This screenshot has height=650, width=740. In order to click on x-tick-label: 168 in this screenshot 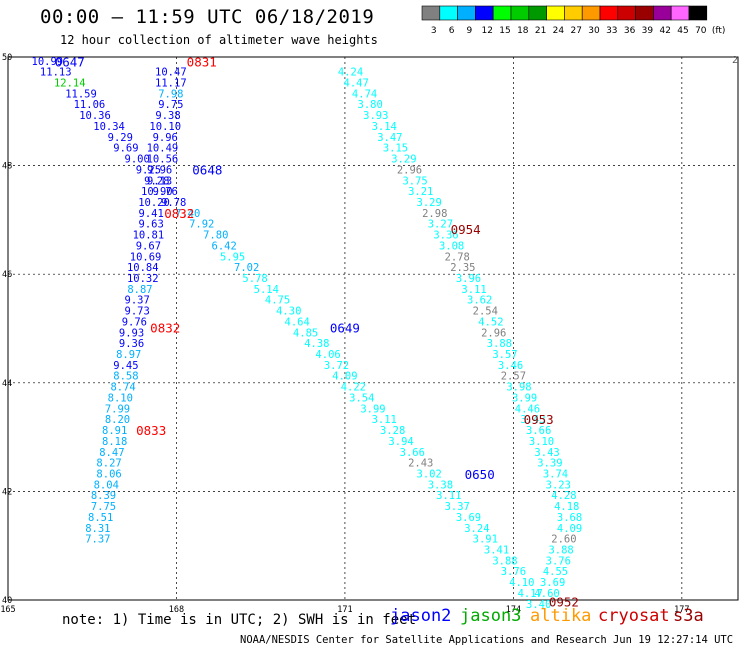, I will do `click(176, 610)`.